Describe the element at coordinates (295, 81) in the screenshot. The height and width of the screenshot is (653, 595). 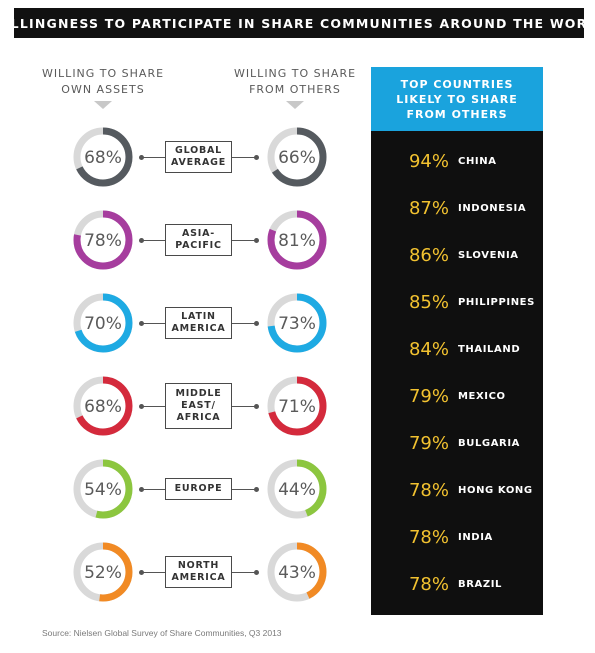
I see `from-others-header-text: WILLING TO SHARE FROM OTHERS` at that location.